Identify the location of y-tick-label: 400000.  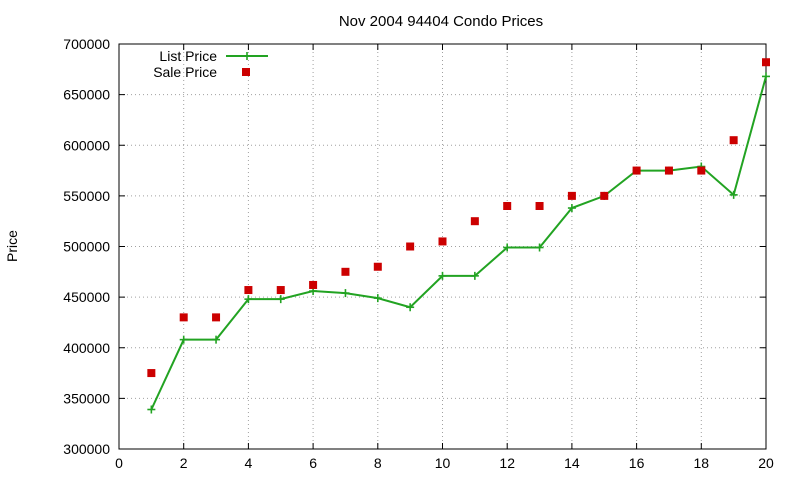
(86, 348).